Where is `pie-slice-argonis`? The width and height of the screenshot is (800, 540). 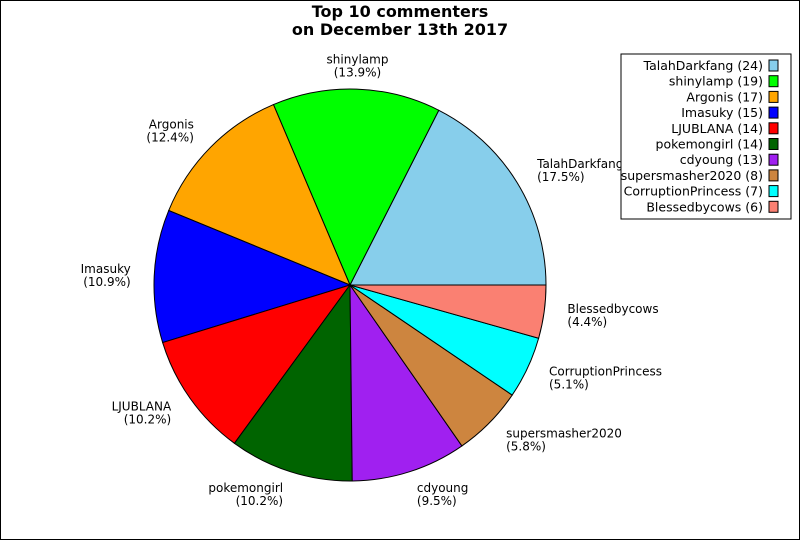 pie-slice-argonis is located at coordinates (259, 194).